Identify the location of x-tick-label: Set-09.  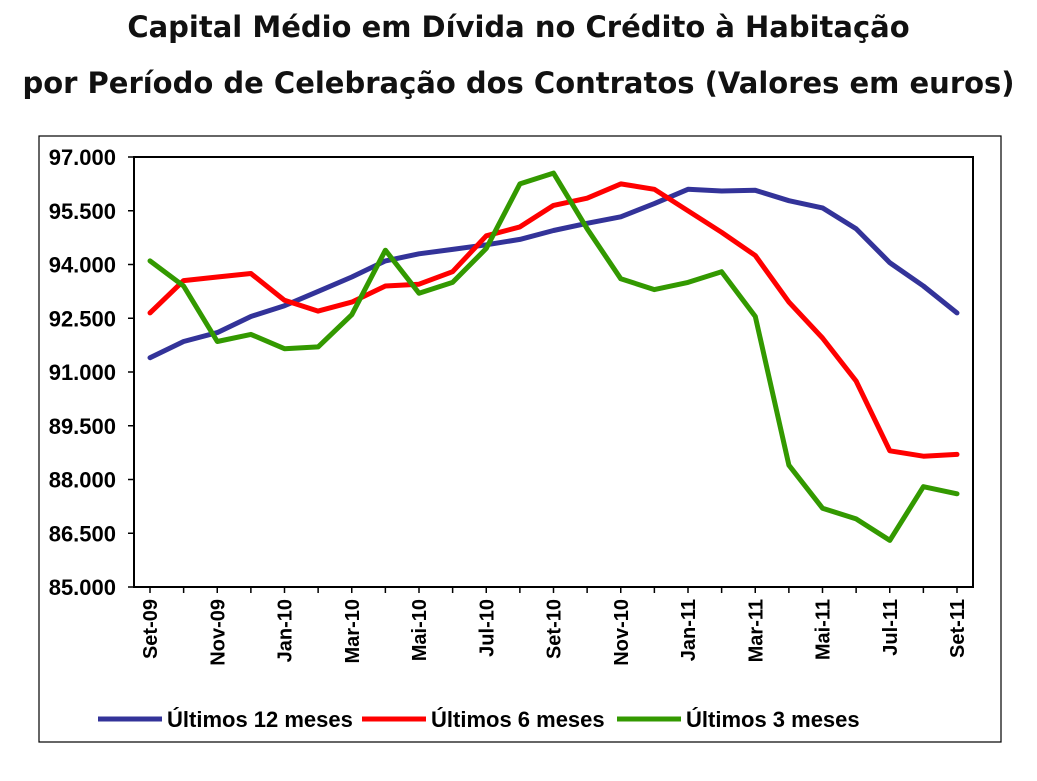
(151, 629).